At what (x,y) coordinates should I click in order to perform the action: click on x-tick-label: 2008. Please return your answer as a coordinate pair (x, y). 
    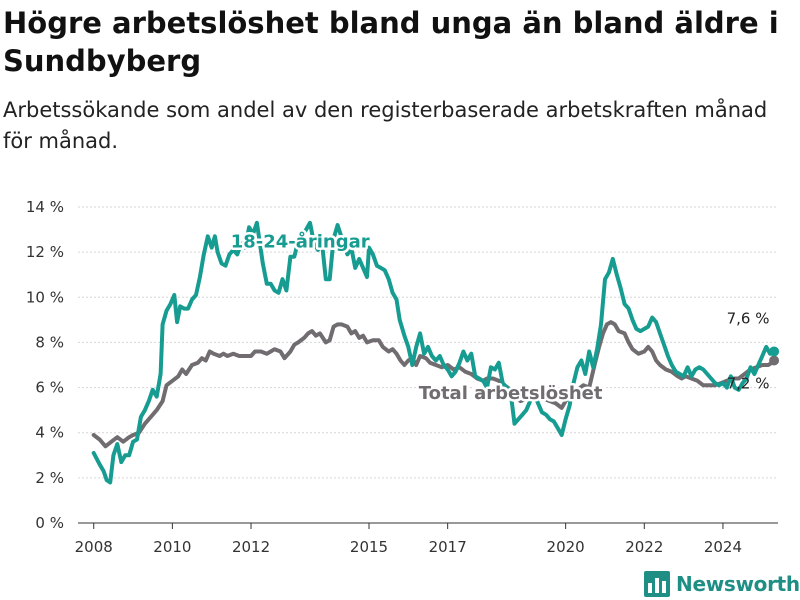
    Looking at the image, I should click on (94, 547).